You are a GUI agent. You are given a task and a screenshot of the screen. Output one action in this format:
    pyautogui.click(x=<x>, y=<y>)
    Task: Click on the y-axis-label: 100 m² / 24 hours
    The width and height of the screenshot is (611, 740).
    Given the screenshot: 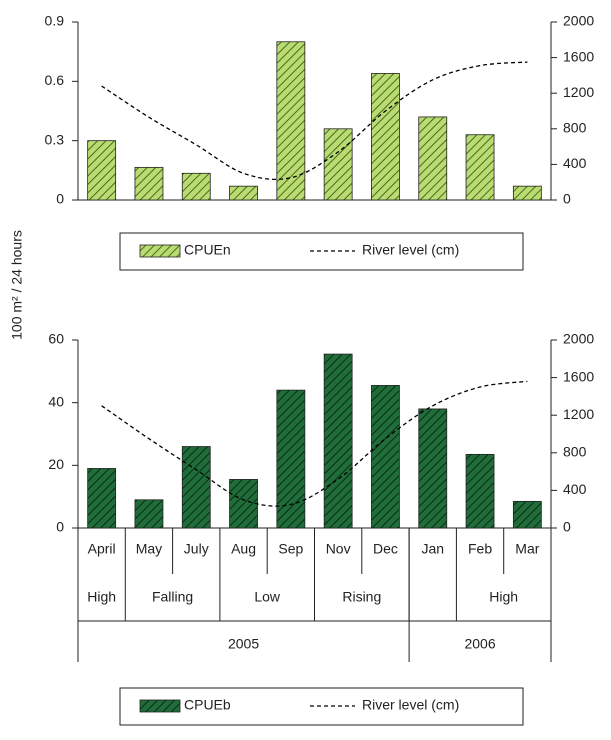 What is the action you would take?
    pyautogui.click(x=17, y=285)
    